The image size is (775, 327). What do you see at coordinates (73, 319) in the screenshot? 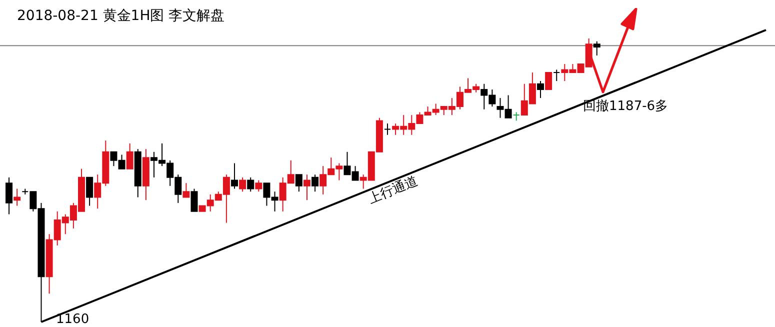
I see `annotation: 1160` at bounding box center [73, 319].